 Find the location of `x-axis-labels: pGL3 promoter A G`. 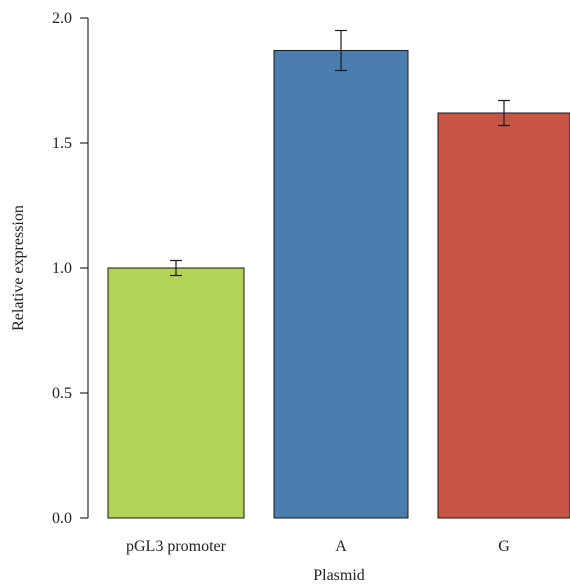

x-axis-labels: pGL3 promoter A G is located at coordinates (318, 546).